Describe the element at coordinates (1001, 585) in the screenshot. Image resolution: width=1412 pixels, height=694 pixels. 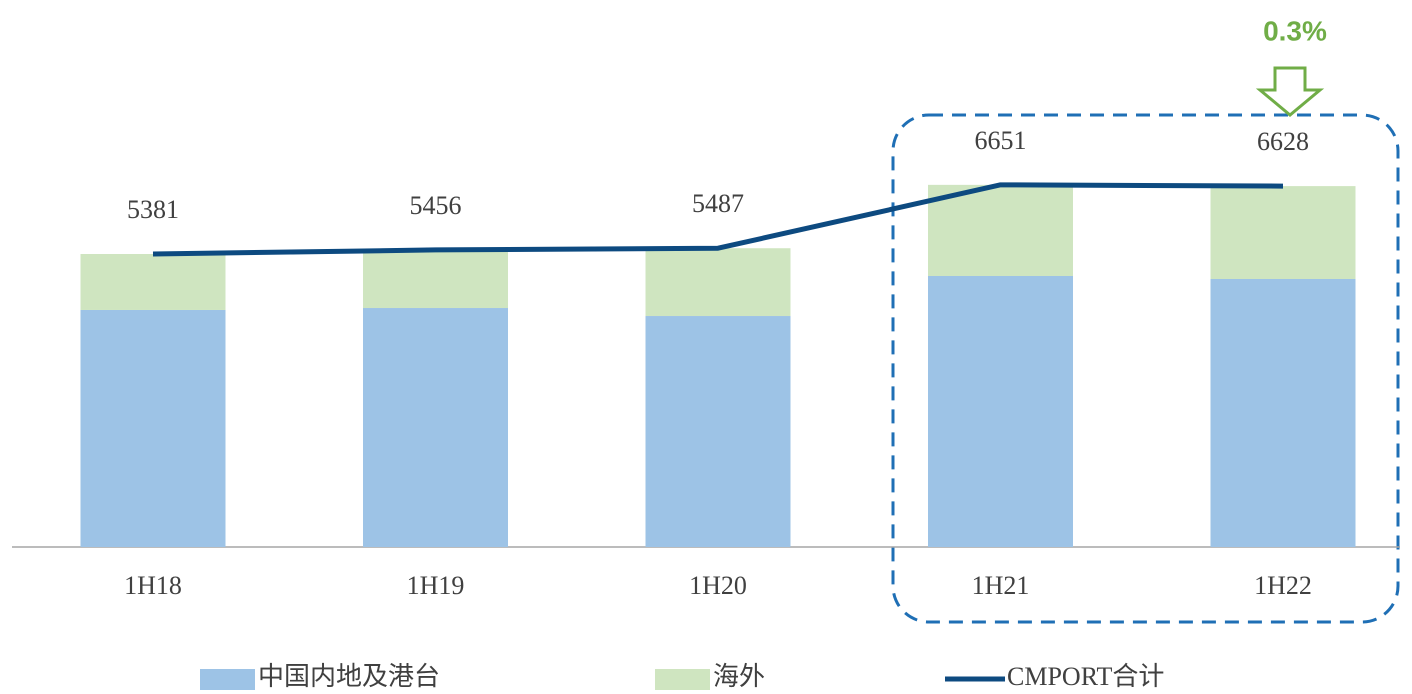
I see `x-tick-label: 1H21` at that location.